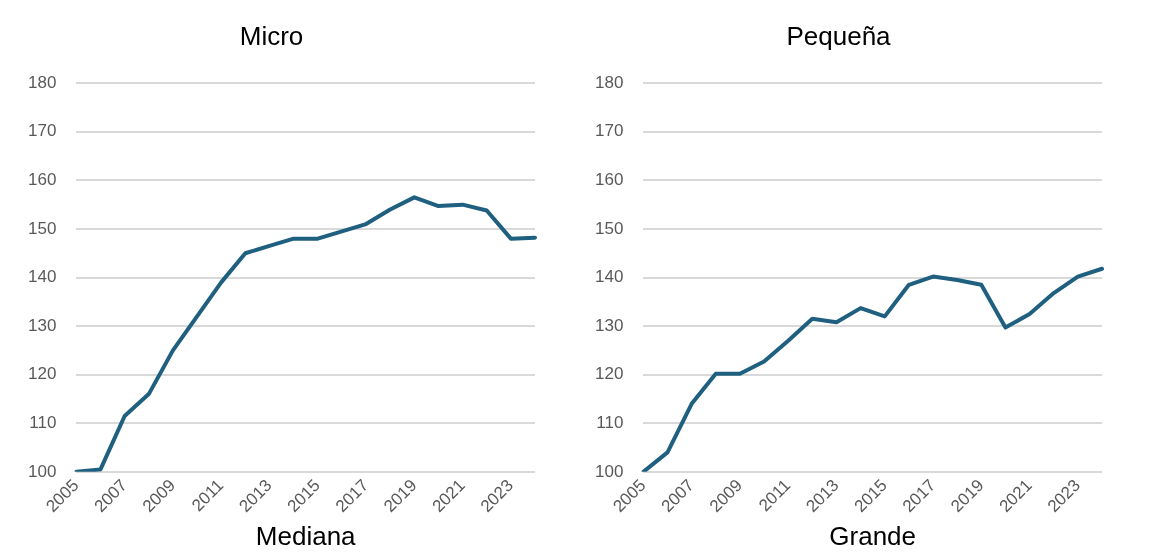 This screenshot has height=553, width=1151. I want to click on chart-title: Micro, so click(271, 35).